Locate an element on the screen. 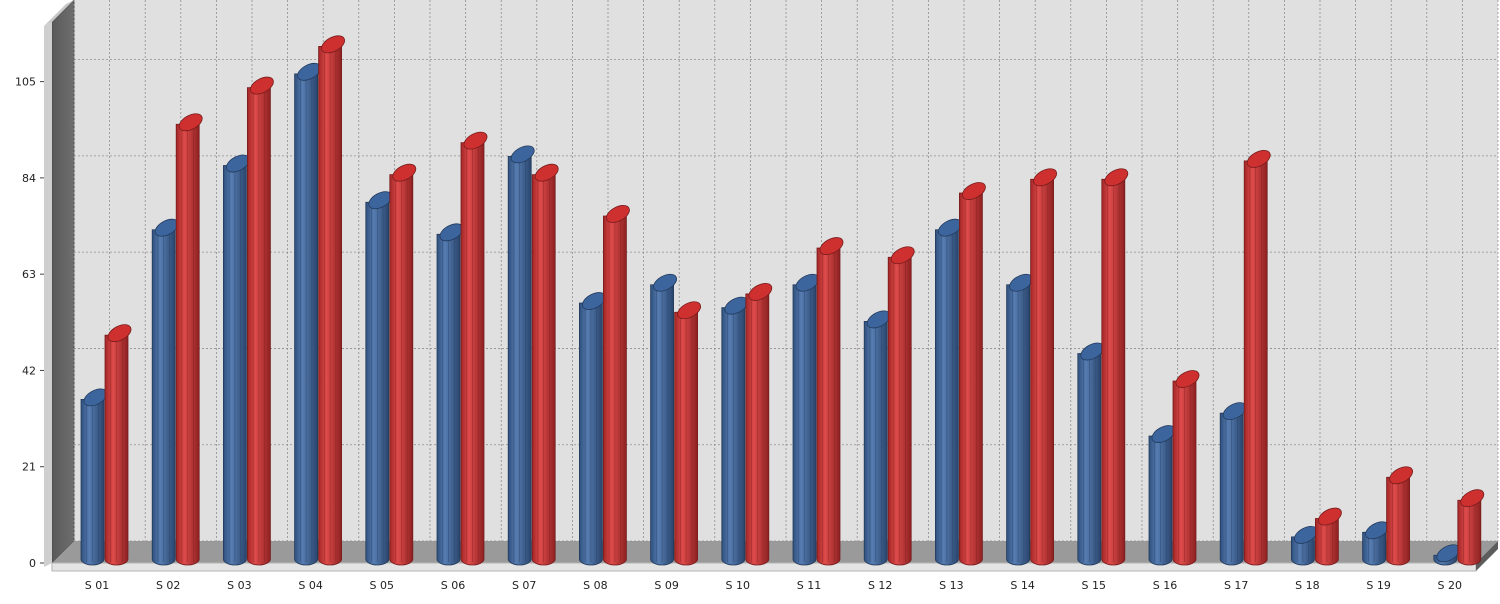  x-tick-label: S 06 is located at coordinates (453, 585).